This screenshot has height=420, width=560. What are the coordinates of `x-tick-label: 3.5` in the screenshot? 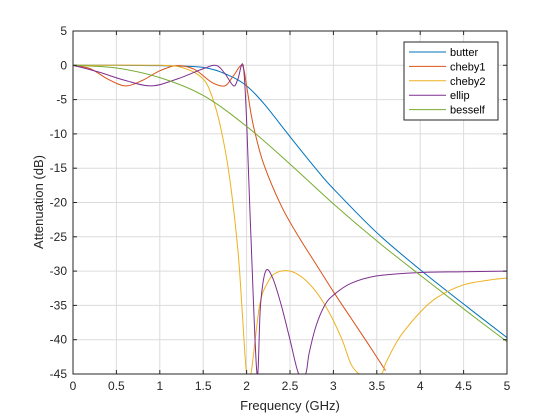 It's located at (376, 386).